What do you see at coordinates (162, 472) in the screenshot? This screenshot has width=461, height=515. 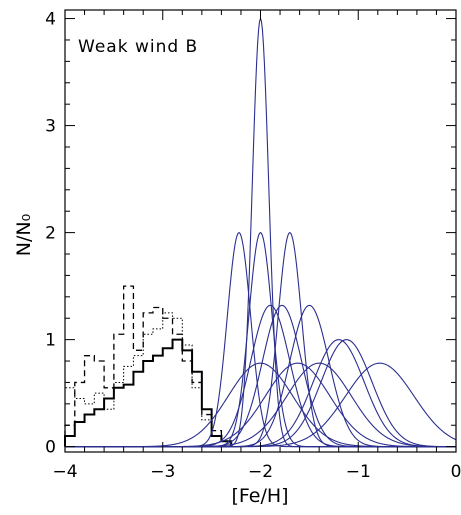 I see `x-tick-label: −3` at bounding box center [162, 472].